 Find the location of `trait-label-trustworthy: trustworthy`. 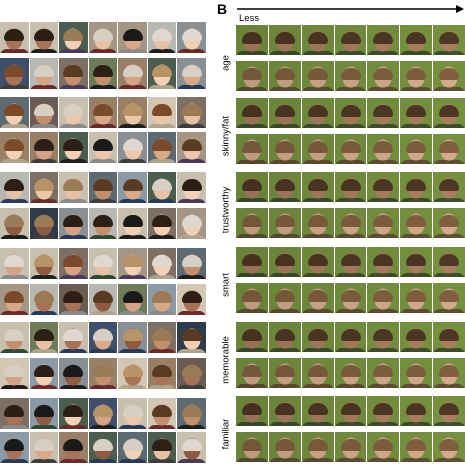

trait-label-trustworthy: trustworthy is located at coordinates (226, 210).